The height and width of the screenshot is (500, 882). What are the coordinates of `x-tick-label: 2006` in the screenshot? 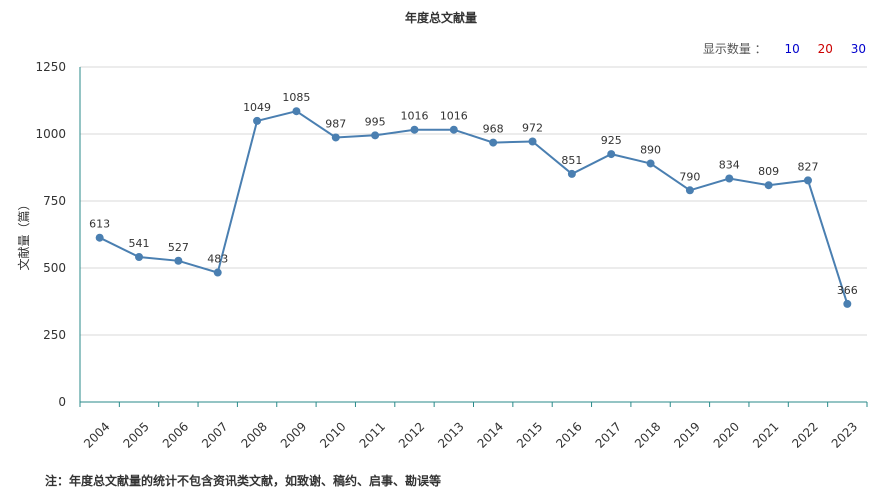 It's located at (175, 434).